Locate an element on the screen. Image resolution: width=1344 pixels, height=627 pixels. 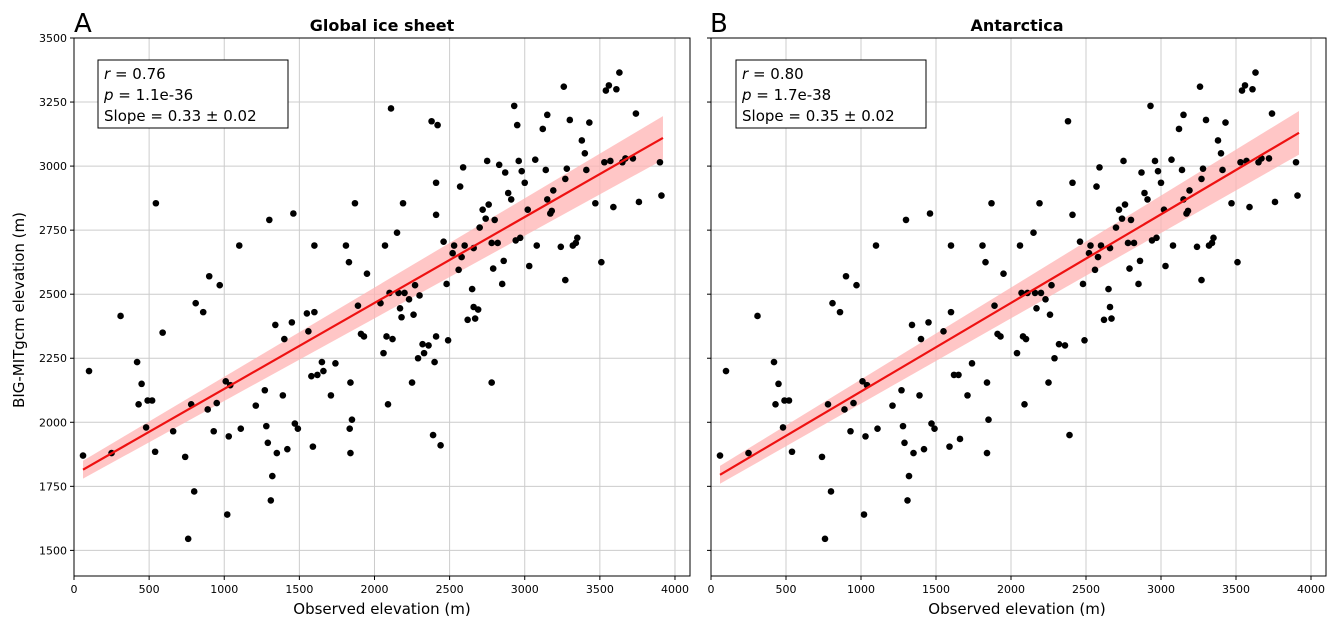
panel-b-stats-box: r = 0.80 p = 1.7e-38 Slope = 0.35 ± 0.02 is located at coordinates (831, 94).